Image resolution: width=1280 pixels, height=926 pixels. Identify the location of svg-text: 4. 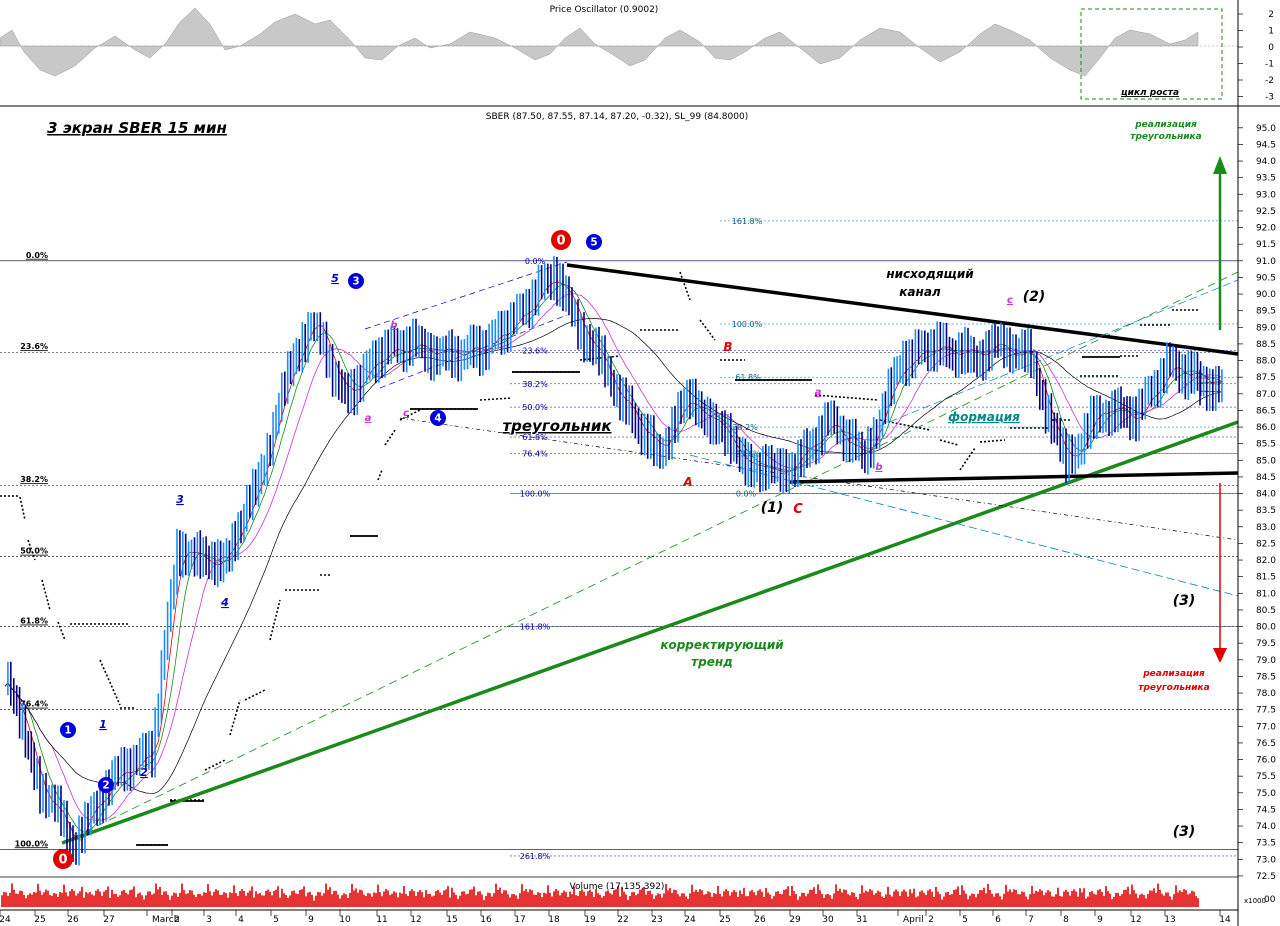
(437, 419).